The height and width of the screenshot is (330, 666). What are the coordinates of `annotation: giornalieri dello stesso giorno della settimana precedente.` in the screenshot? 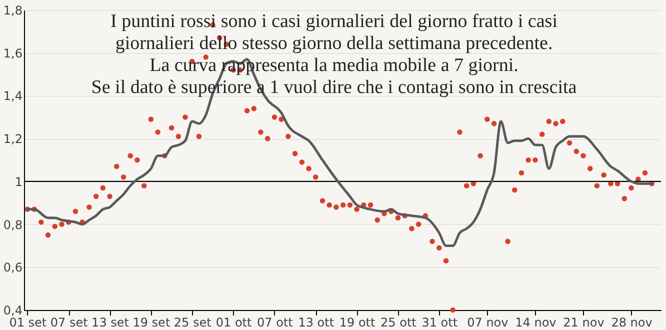 It's located at (334, 43).